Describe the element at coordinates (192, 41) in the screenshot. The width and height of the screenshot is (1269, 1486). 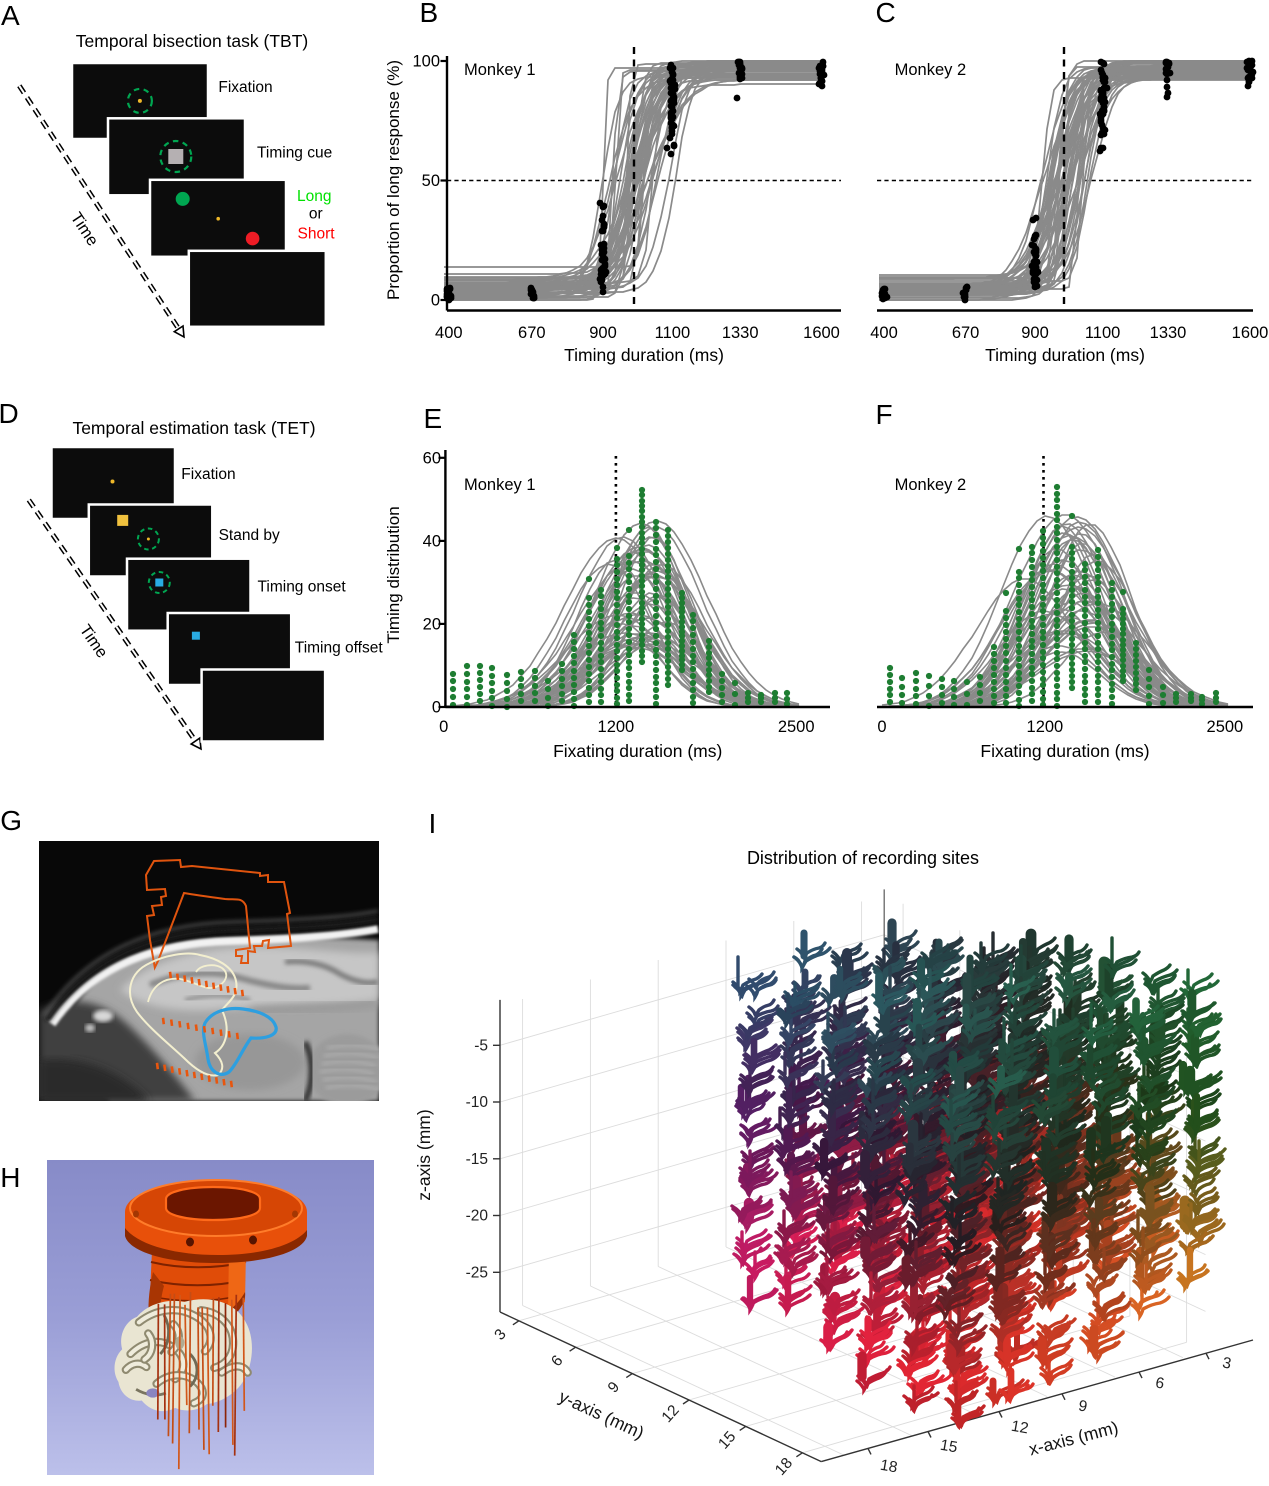
I see `svg-text: Temporal bisection task (TBT)` at that location.